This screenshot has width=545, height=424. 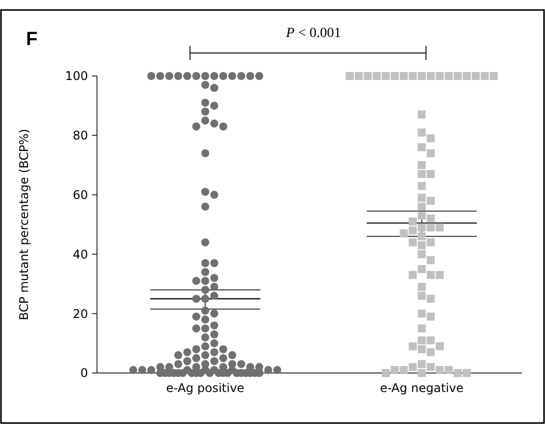 I want to click on y-tick-label: 20, so click(x=80, y=313).